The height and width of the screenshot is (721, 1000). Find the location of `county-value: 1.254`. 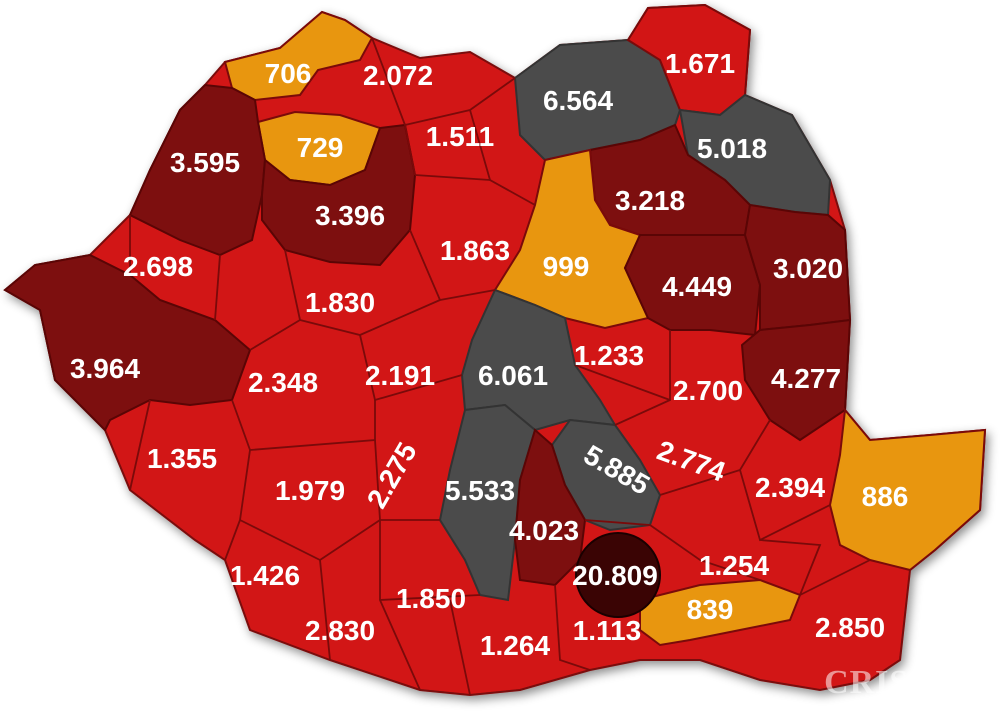

county-value: 1.254 is located at coordinates (734, 565).